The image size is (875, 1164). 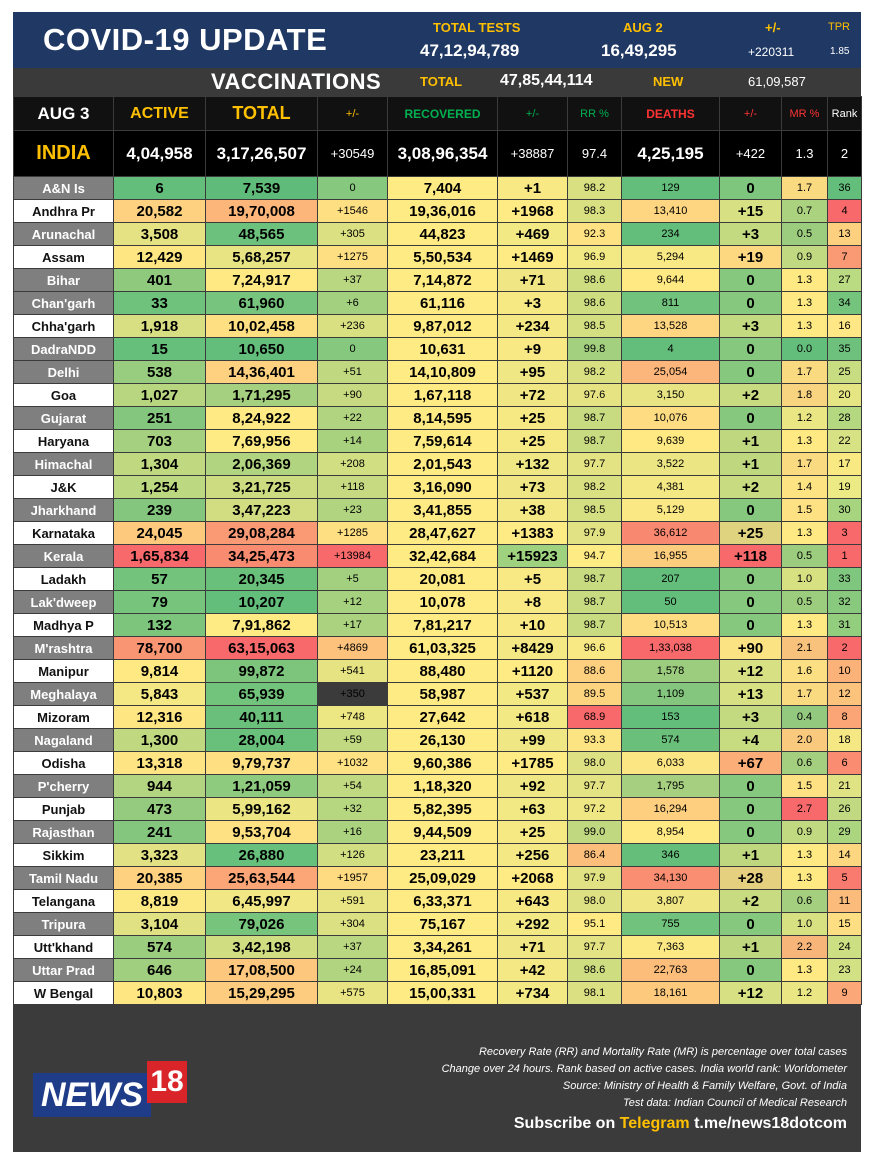 I want to click on cell-rr: 98.0, so click(x=594, y=901).